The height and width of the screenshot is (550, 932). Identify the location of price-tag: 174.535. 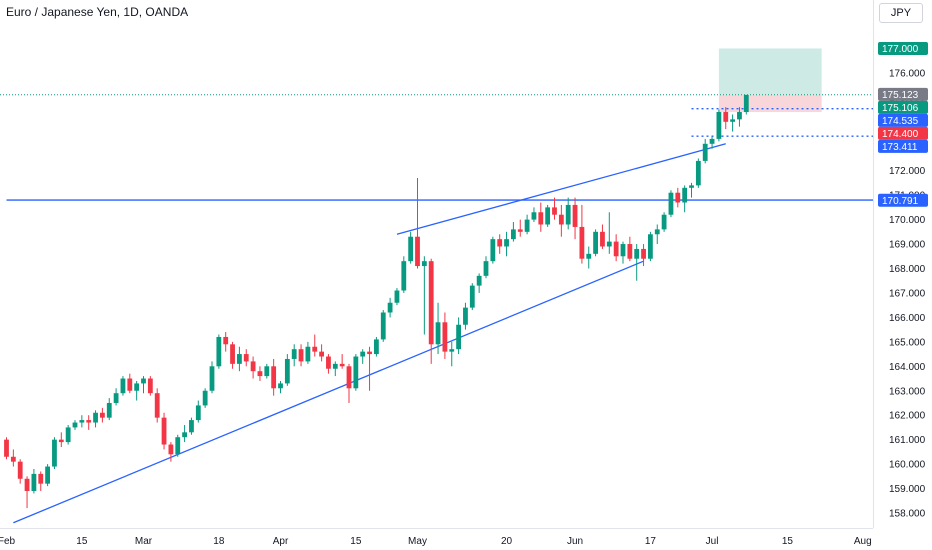
(903, 120).